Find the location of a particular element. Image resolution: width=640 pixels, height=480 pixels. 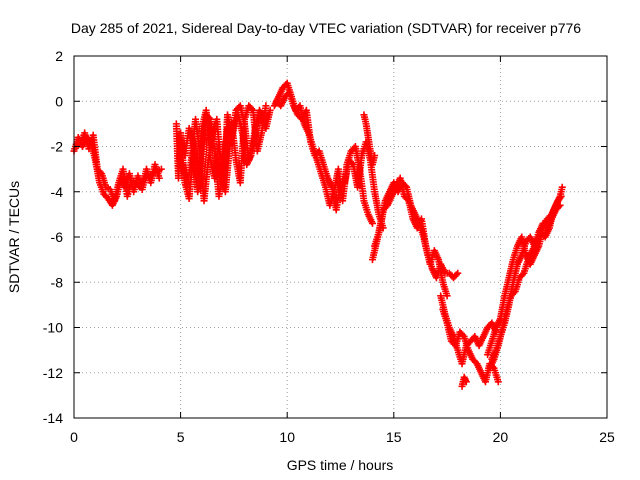

x-tick-label: 5 is located at coordinates (181, 437).